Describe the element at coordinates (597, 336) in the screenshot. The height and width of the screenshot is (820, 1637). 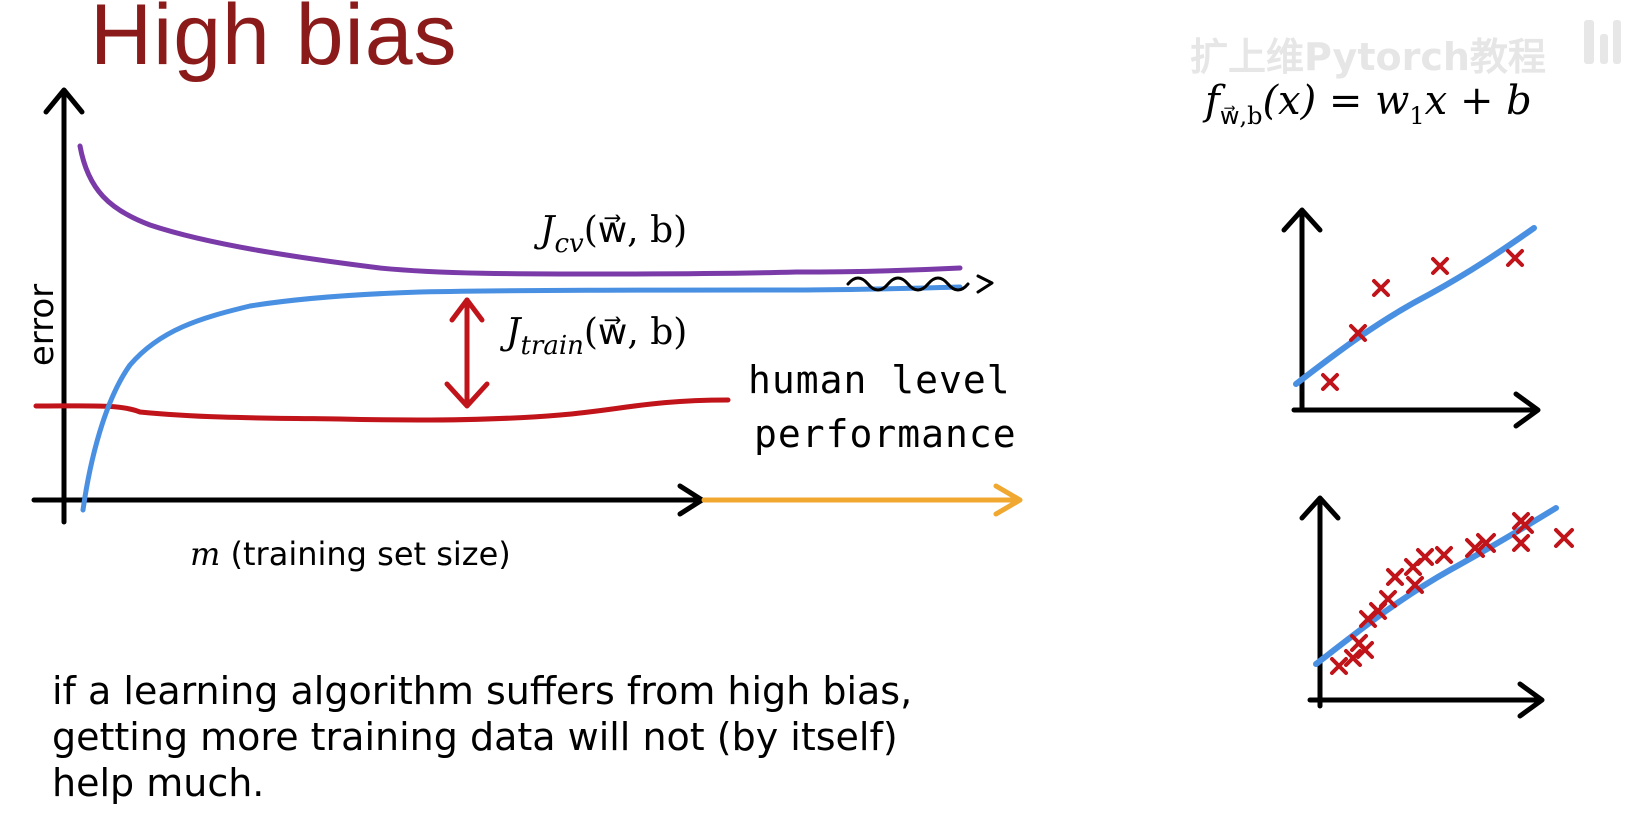
I see `jtrain-label: Jtrain(w⃗, b)` at that location.